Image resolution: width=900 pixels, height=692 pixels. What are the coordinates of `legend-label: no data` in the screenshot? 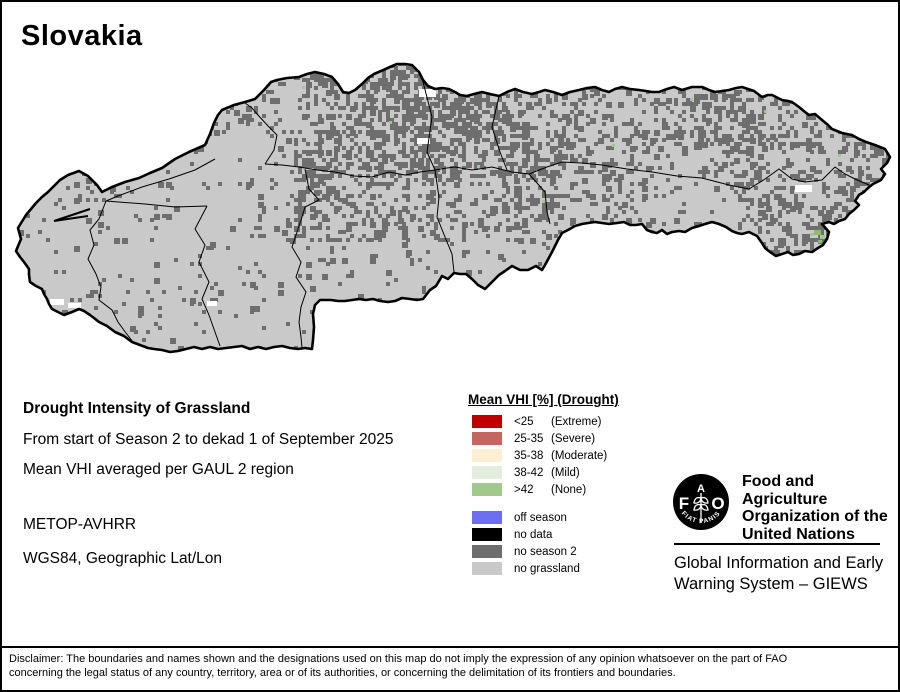 It's located at (533, 534).